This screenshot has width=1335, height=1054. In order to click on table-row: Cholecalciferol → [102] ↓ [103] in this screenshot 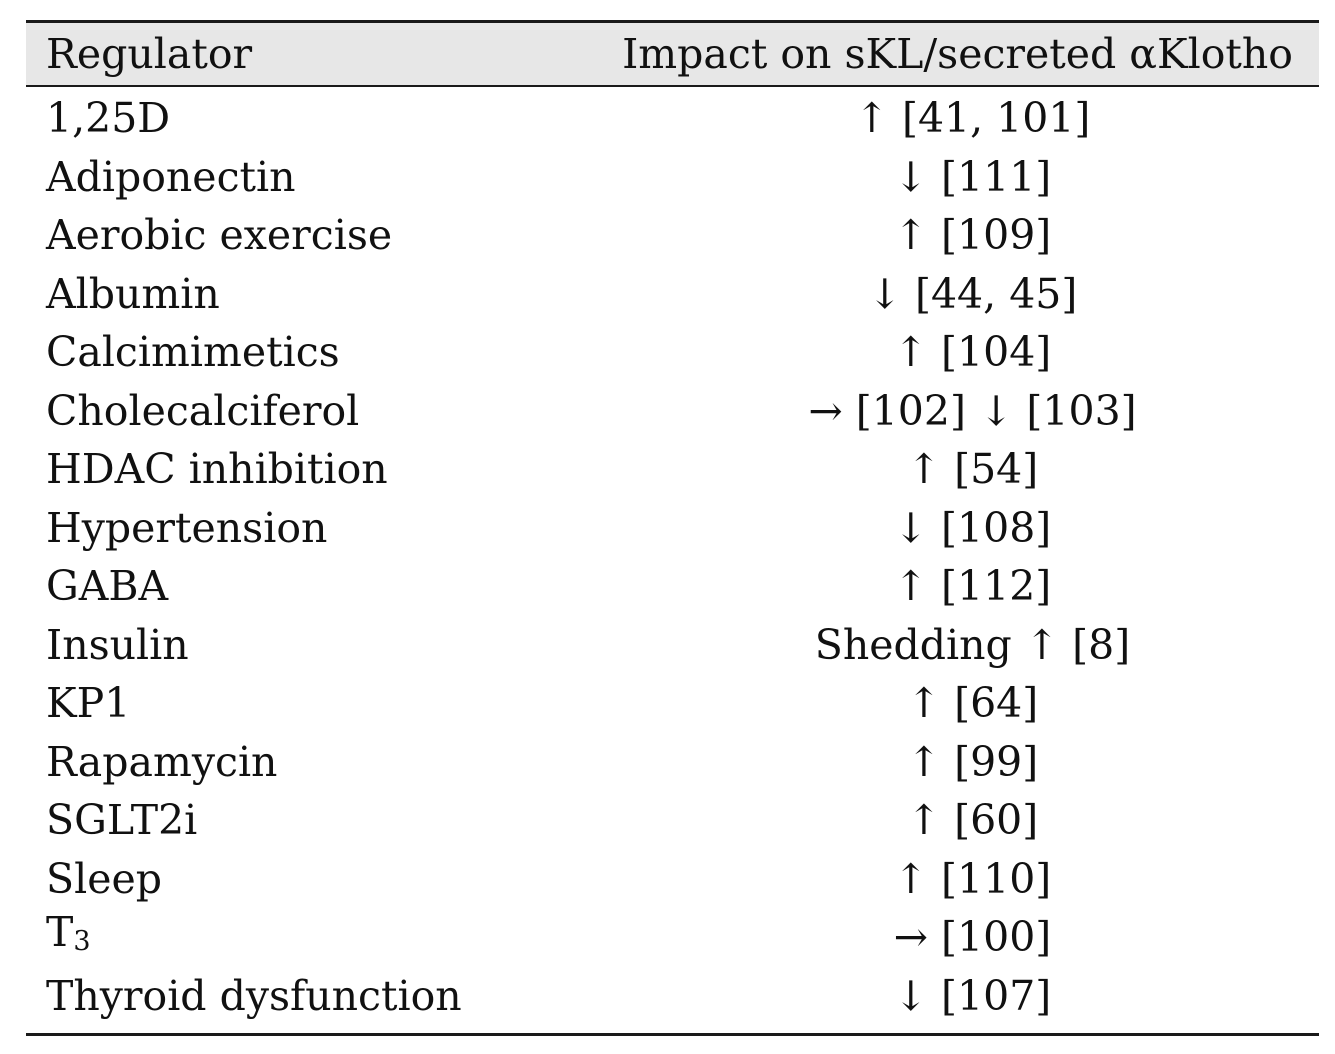, I will do `click(672, 411)`.